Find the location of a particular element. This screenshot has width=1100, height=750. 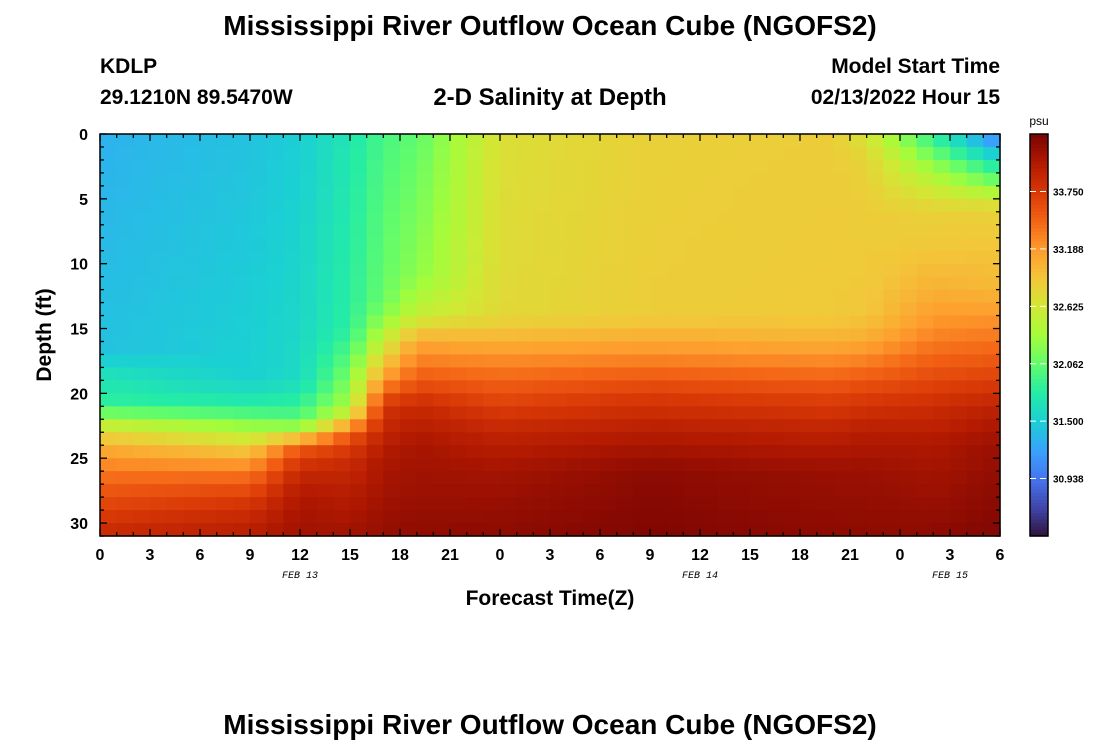

x-tick-label: 0 is located at coordinates (100, 555).